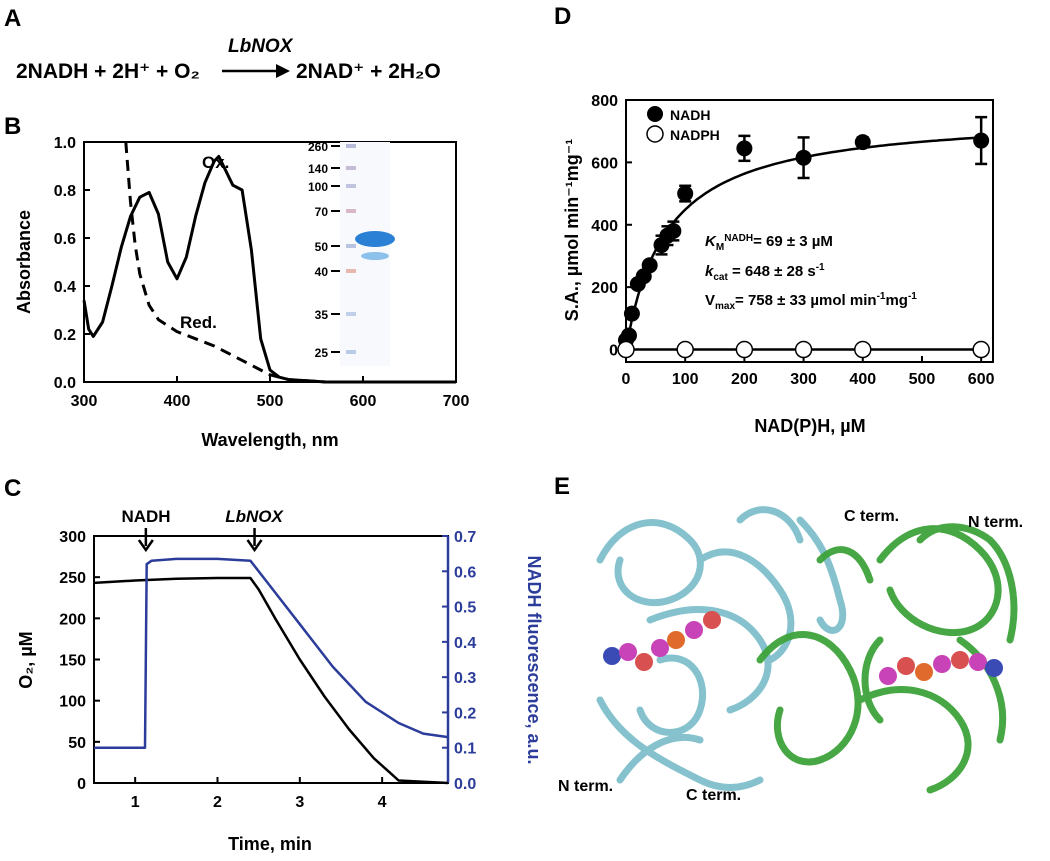 This screenshot has height=861, width=1050. I want to click on y-tick-label-left: 50, so click(77, 743).